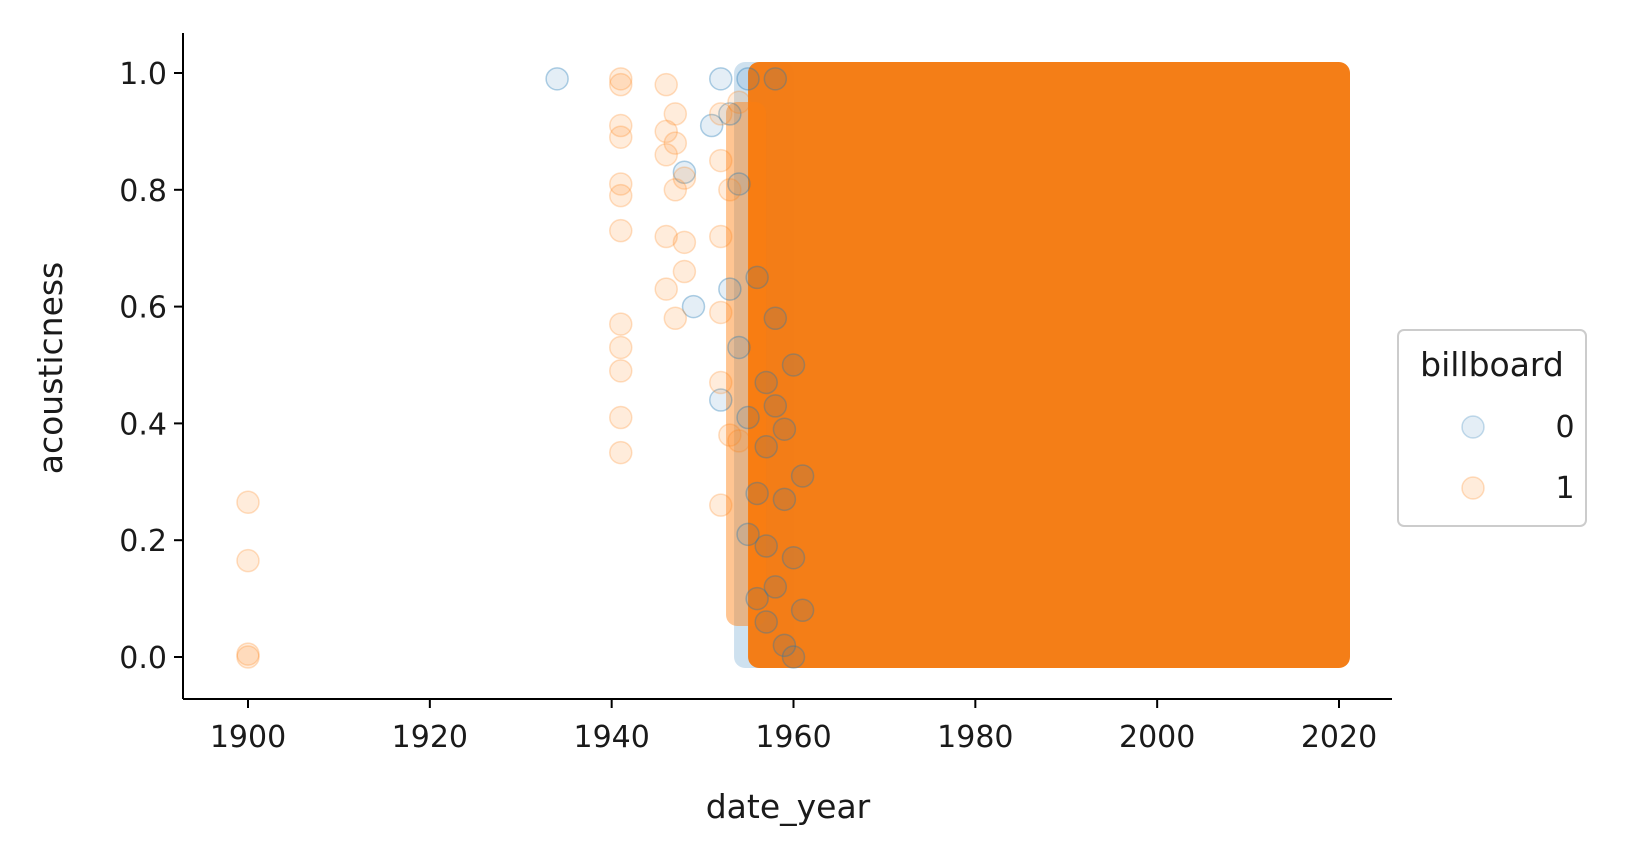 The width and height of the screenshot is (1627, 852). Describe the element at coordinates (143, 308) in the screenshot. I see `y-tick-label: 0.6` at that location.